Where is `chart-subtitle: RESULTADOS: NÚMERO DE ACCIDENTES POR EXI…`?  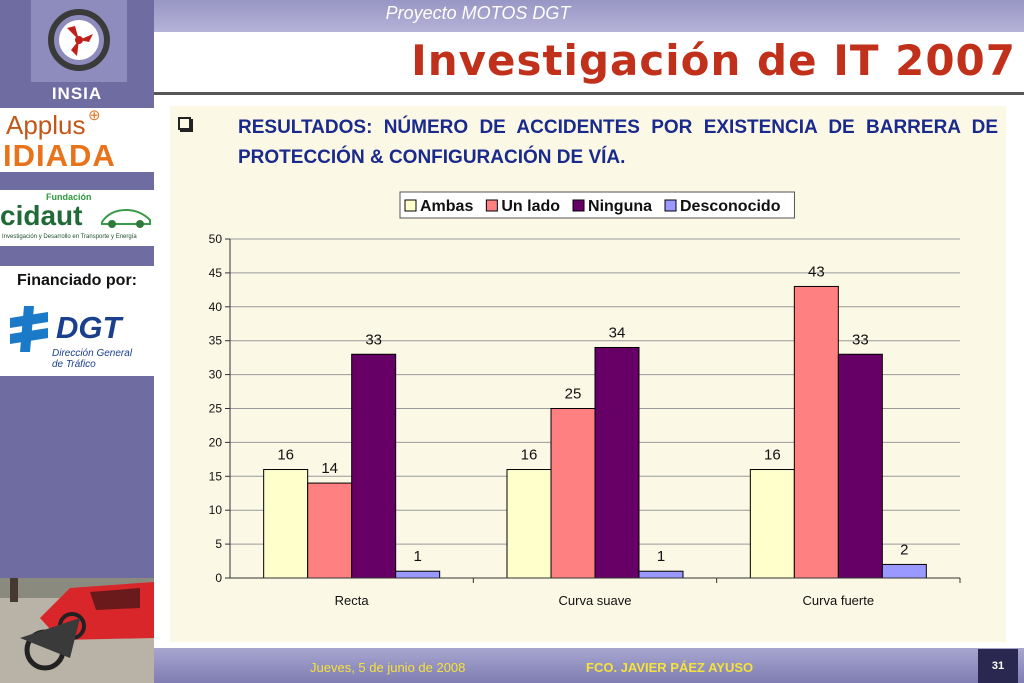
chart-subtitle: RESULTADOS: NÚMERO DE ACCIDENTES POR EXI… is located at coordinates (618, 142).